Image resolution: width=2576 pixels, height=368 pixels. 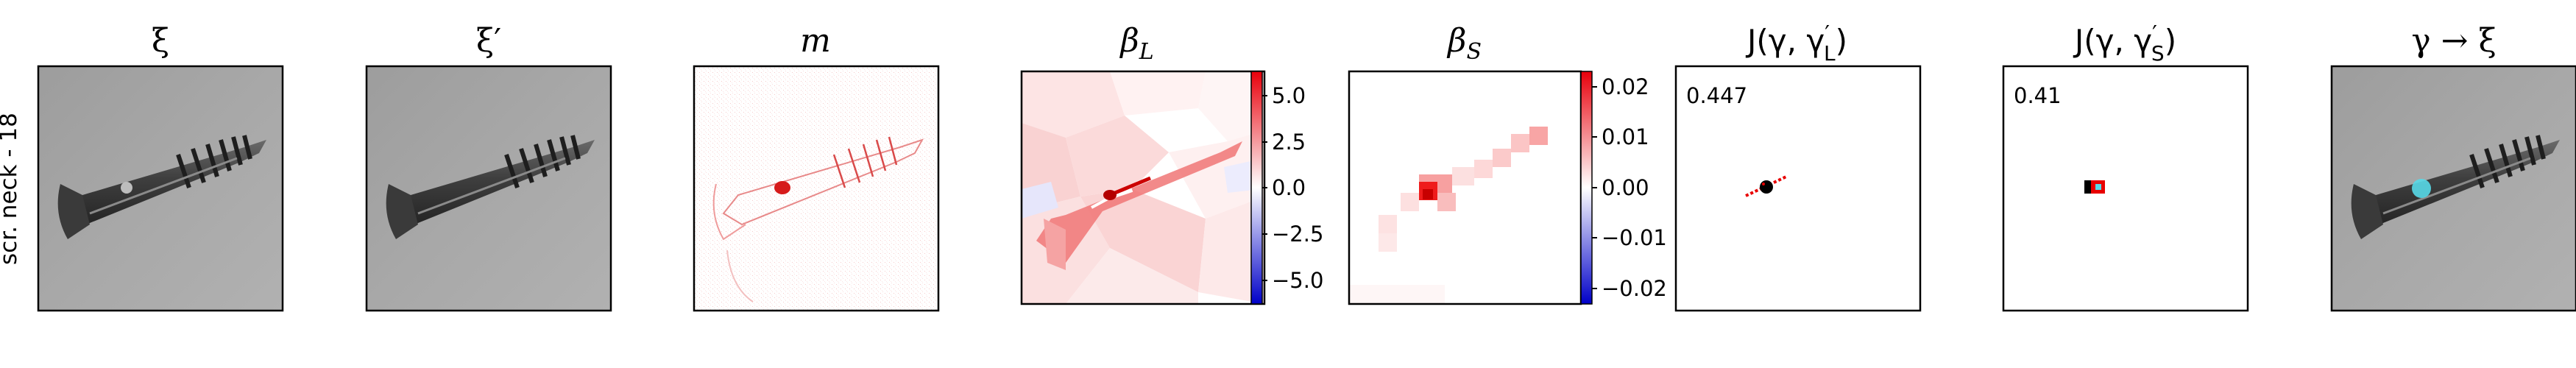 What do you see at coordinates (1474, 52) in the screenshot?
I see `panel-title-beta-S-sub: S` at bounding box center [1474, 52].